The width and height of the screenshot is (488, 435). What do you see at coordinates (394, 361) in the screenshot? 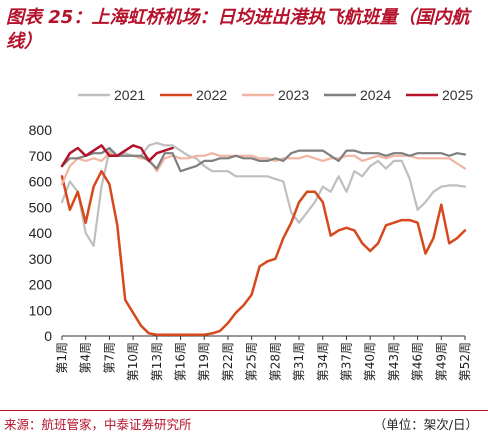
I see `x-tick-label: 第43周` at bounding box center [394, 361].